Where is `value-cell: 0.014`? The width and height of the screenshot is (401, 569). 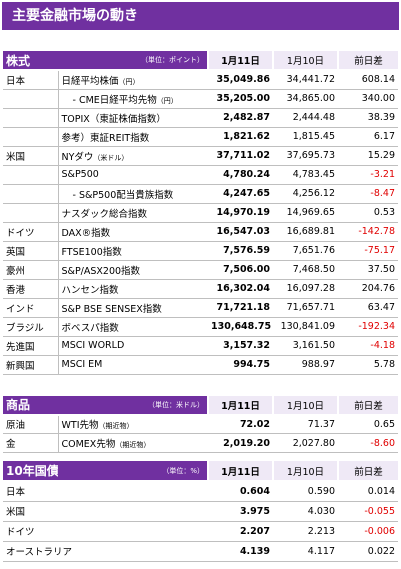
value-cell: 0.014 is located at coordinates (368, 491).